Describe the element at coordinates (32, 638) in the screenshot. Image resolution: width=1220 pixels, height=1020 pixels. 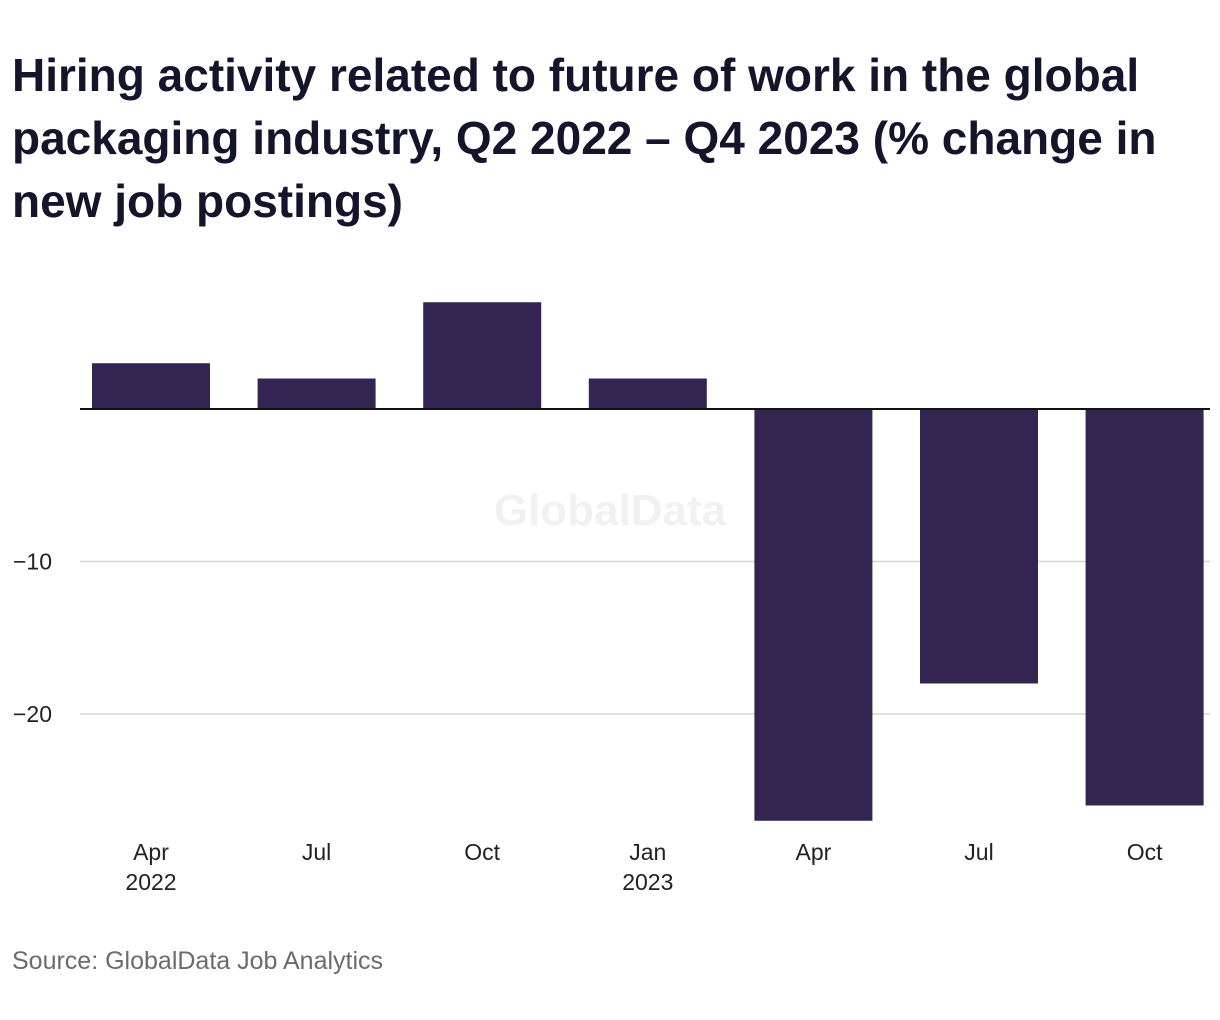
I see `y-axis-ticks: −10 −20` at that location.